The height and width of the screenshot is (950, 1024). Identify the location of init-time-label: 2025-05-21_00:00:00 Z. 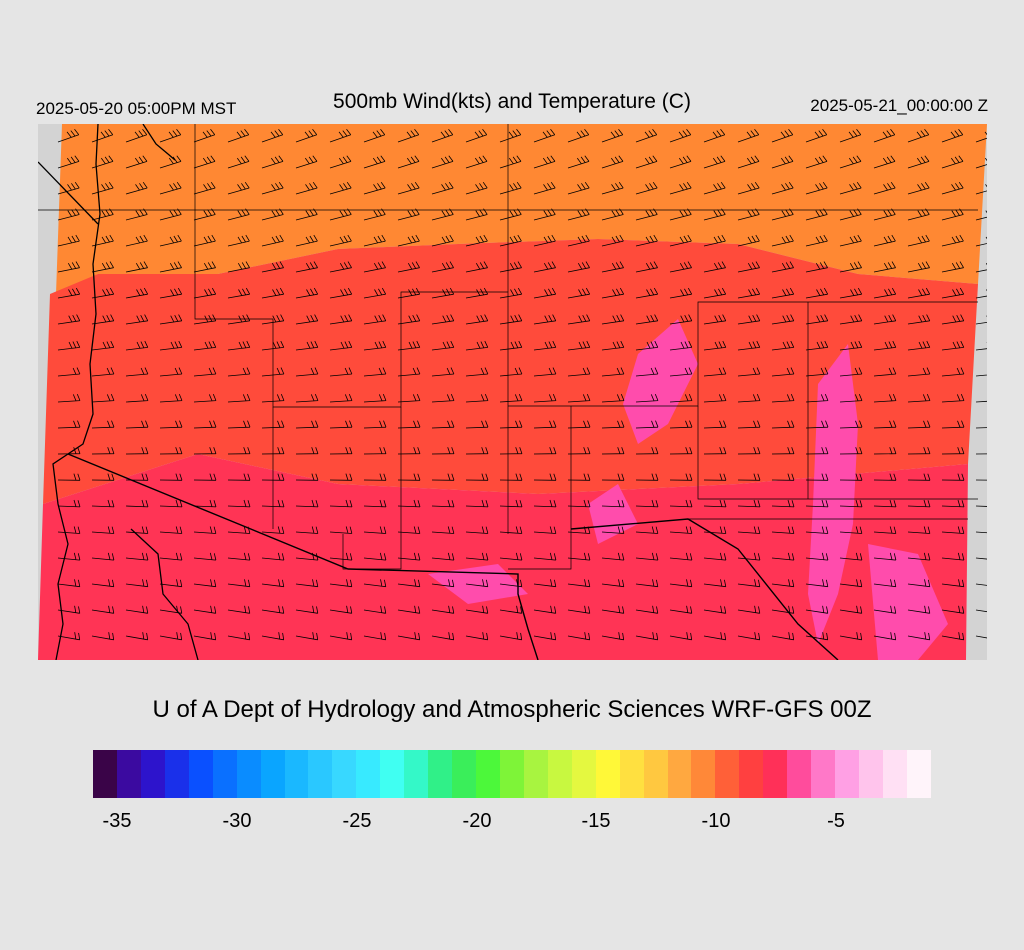
(899, 105).